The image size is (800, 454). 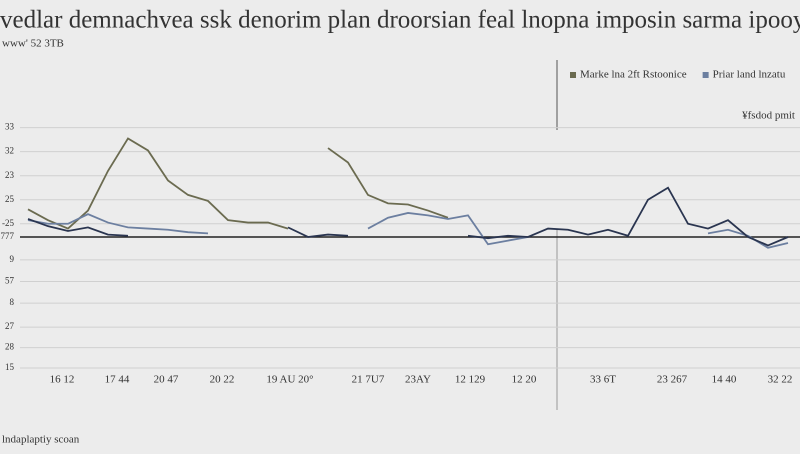 I want to click on y-tick-label: 15, so click(x=10, y=367).